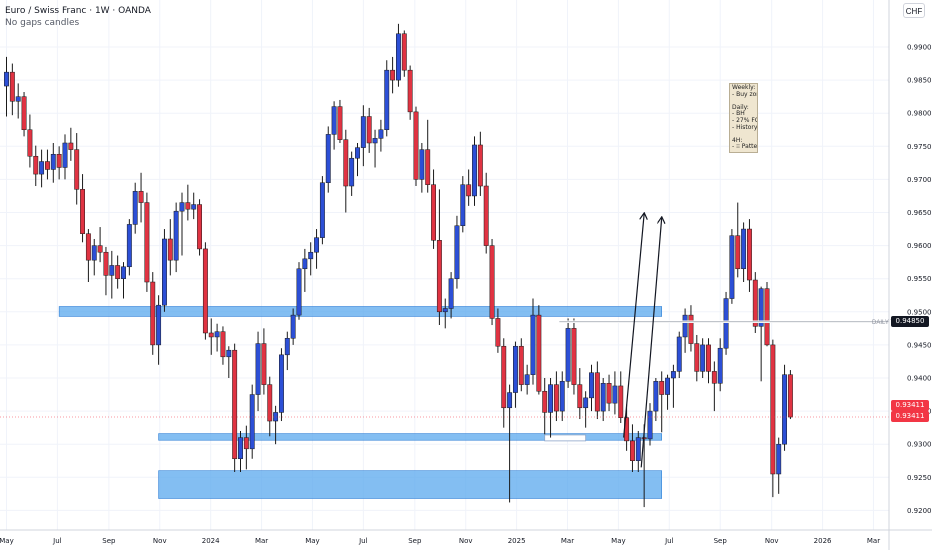 The image size is (932, 550). Describe the element at coordinates (410, 484) in the screenshot. I see `zone-rect` at that location.